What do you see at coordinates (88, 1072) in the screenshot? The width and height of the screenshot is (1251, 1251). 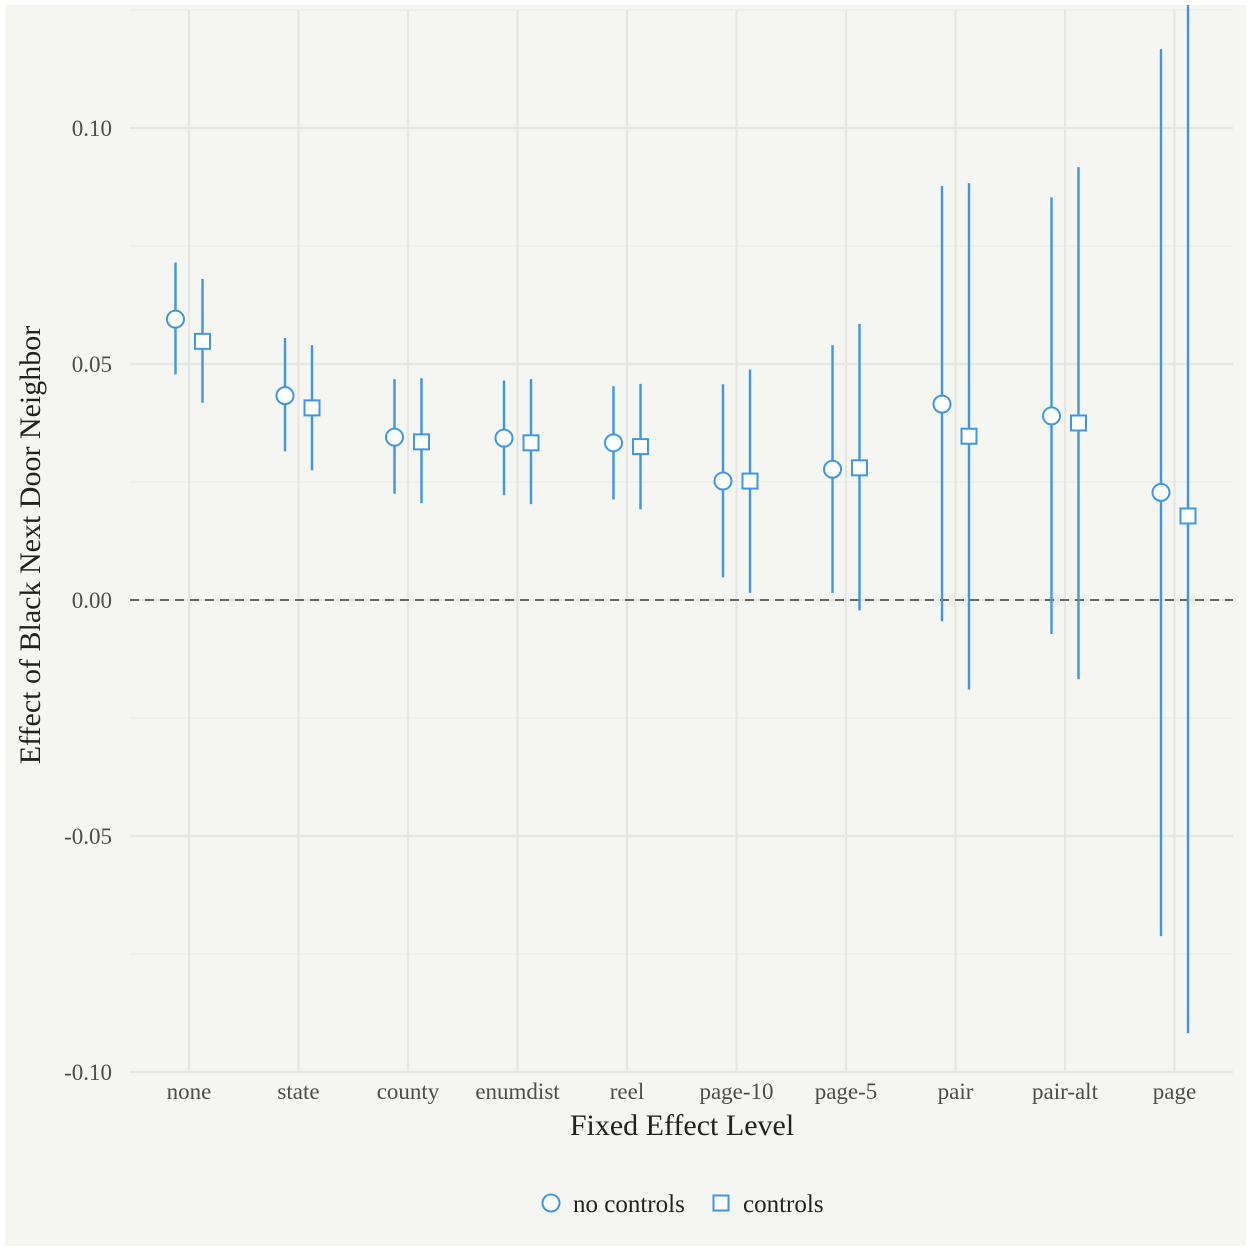 I see `y-tick-label: -0.10` at bounding box center [88, 1072].